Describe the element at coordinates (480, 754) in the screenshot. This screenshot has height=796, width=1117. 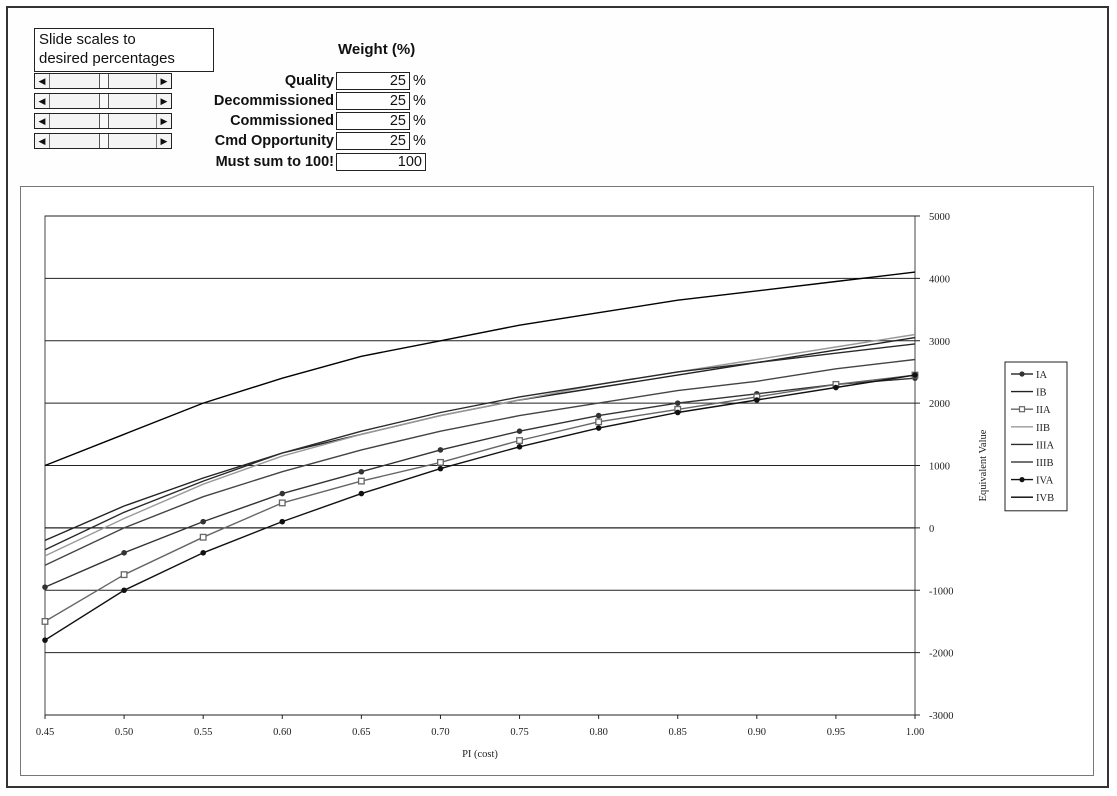
I see `x-axis-label: PI (cost)` at that location.